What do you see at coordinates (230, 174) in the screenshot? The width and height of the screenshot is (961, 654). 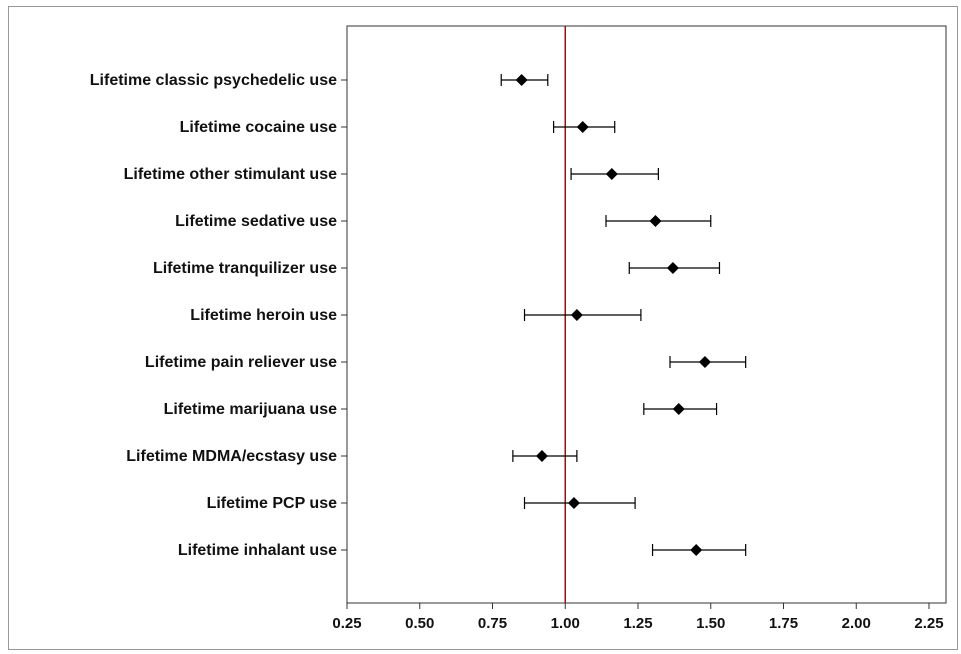 I see `category-label: Lifetime other stimulant use` at bounding box center [230, 174].